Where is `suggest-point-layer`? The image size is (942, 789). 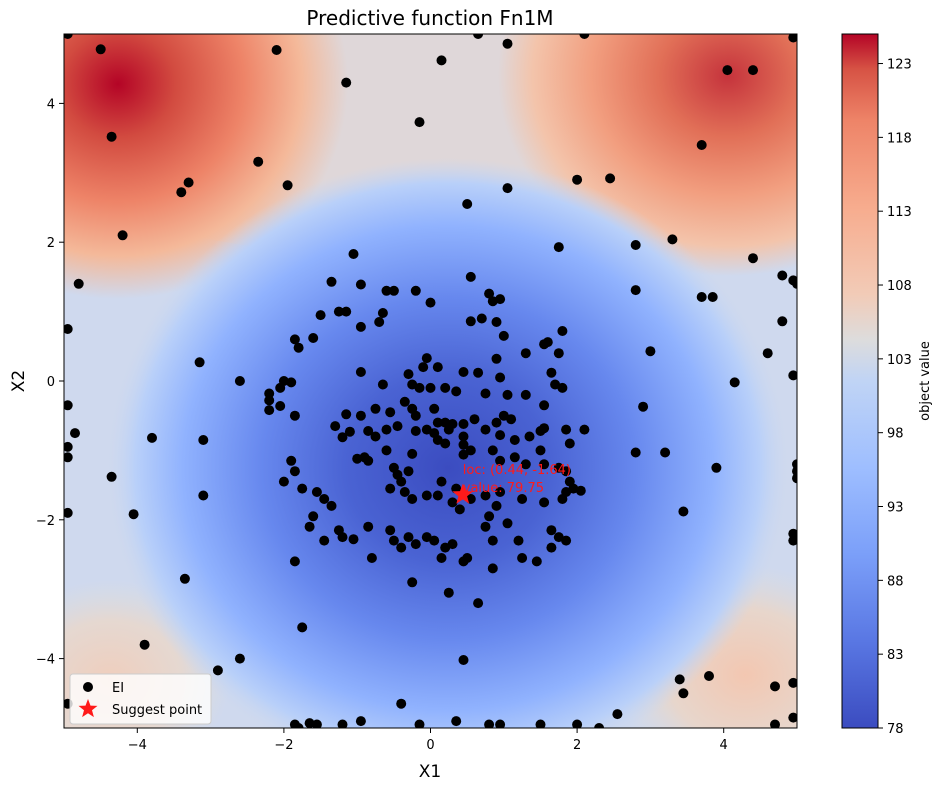 suggest-point-layer is located at coordinates (463, 493).